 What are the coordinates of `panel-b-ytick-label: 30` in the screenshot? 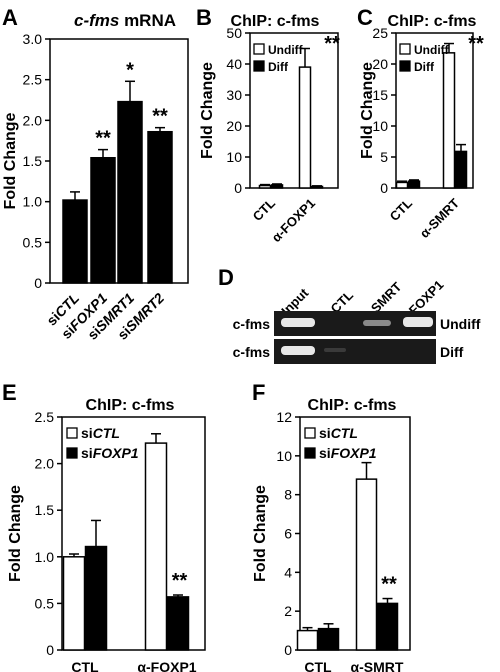 It's located at (234, 95).